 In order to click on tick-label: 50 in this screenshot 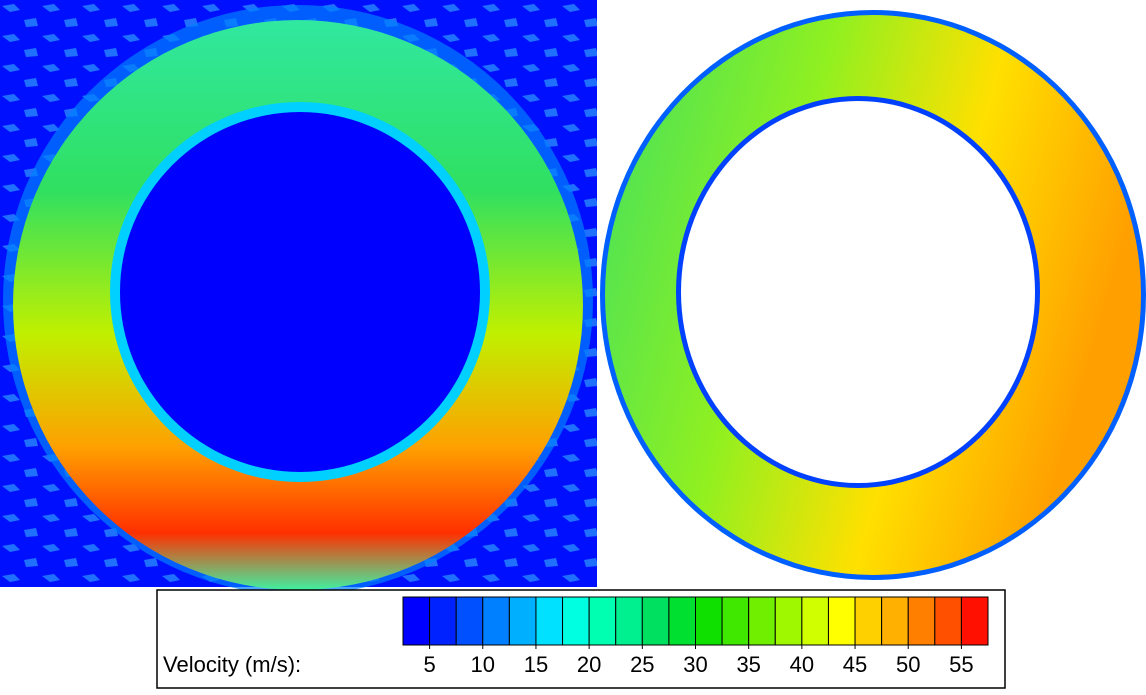, I will do `click(908, 664)`.